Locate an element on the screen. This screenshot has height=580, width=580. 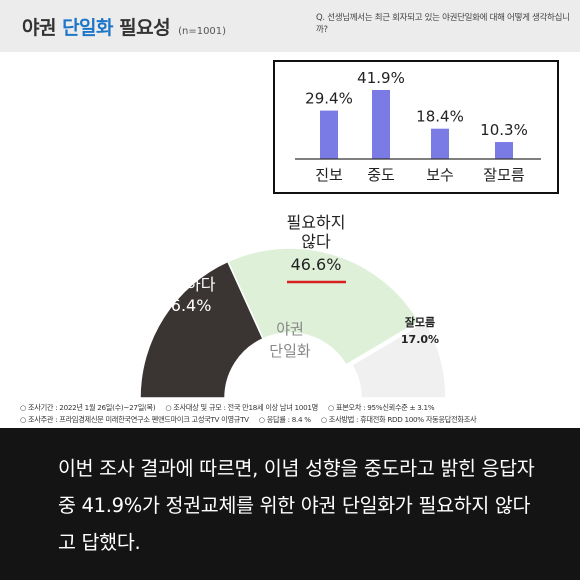
slice-label-unsure: 잘모름 is located at coordinates (420, 322).